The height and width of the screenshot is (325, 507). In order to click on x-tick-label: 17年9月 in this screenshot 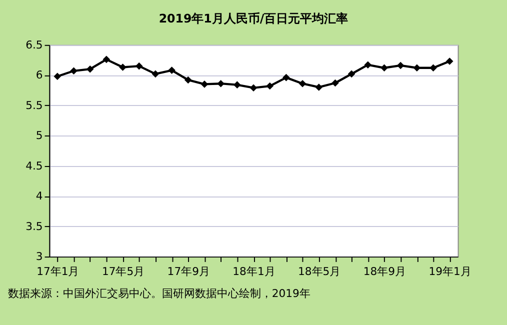, I will do `click(188, 271)`.